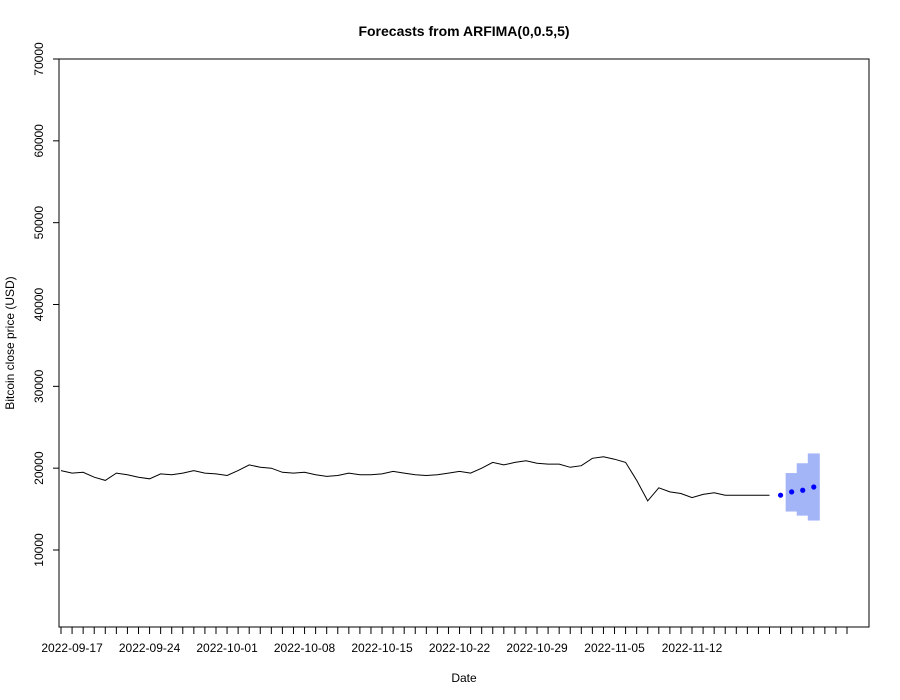 This screenshot has width=900, height=700. Describe the element at coordinates (463, 31) in the screenshot. I see `chart-title: Forecasts from ARFIMA(0,0.5,5)` at that location.